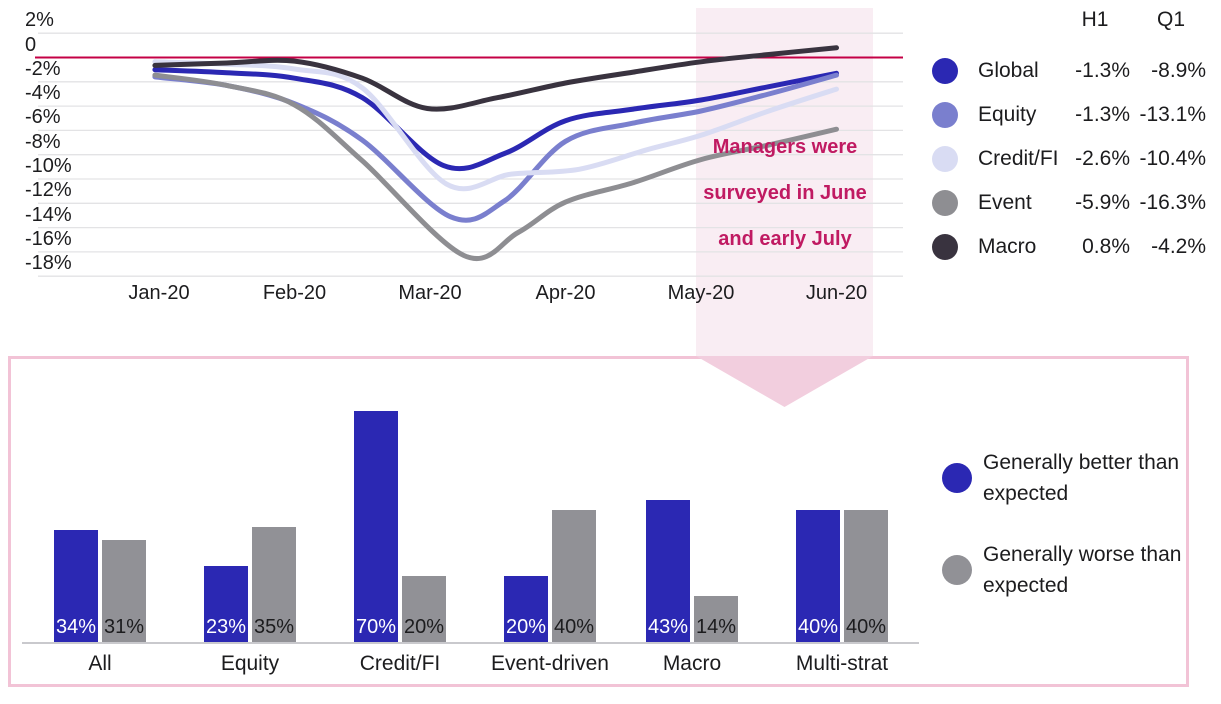 The height and width of the screenshot is (704, 1221). What do you see at coordinates (668, 627) in the screenshot?
I see `bar-value-label: 43%` at bounding box center [668, 627].